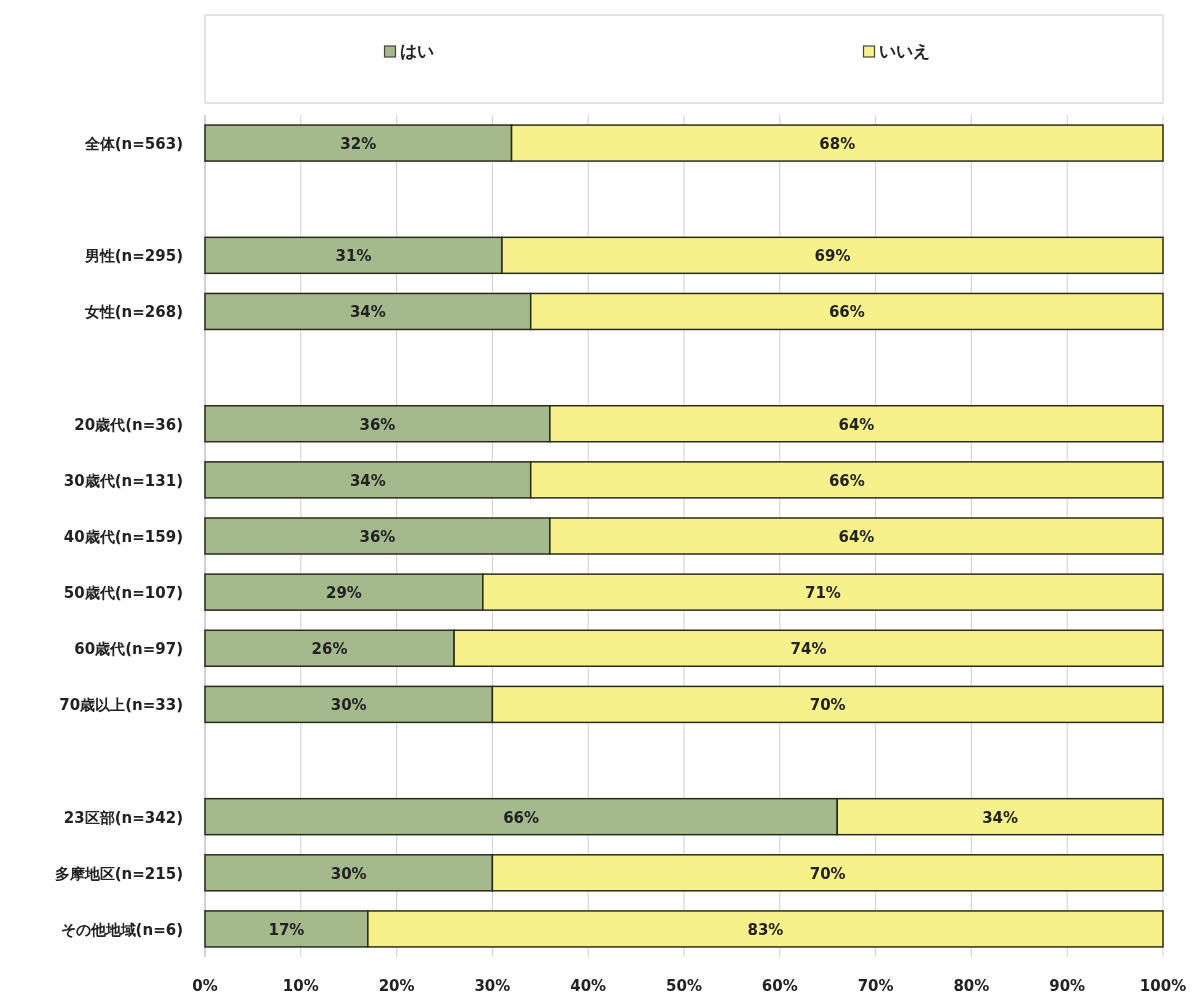 Image resolution: width=1195 pixels, height=999 pixels. I want to click on data-label: 26%, so click(329, 649).